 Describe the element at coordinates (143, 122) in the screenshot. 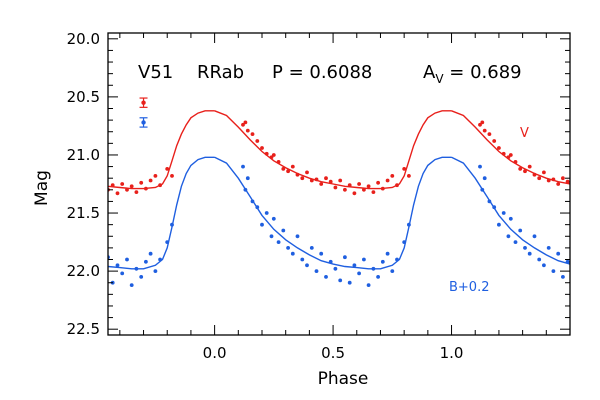

I see `b-band-error-bar` at that location.